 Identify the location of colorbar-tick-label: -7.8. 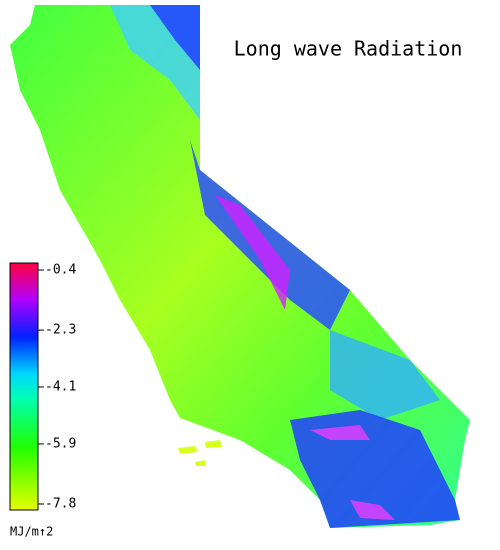
(60, 504).